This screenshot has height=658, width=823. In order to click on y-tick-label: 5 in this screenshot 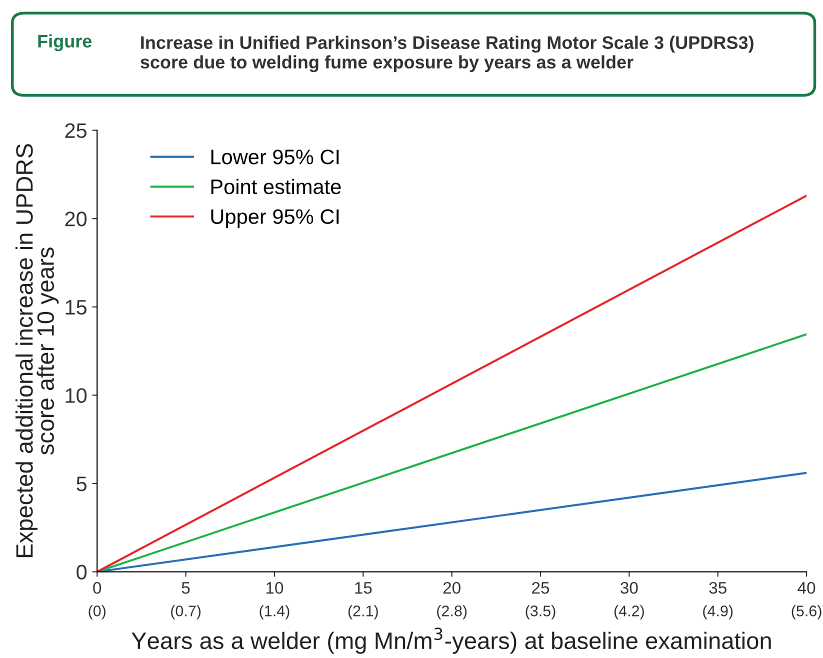, I will do `click(81, 484)`.